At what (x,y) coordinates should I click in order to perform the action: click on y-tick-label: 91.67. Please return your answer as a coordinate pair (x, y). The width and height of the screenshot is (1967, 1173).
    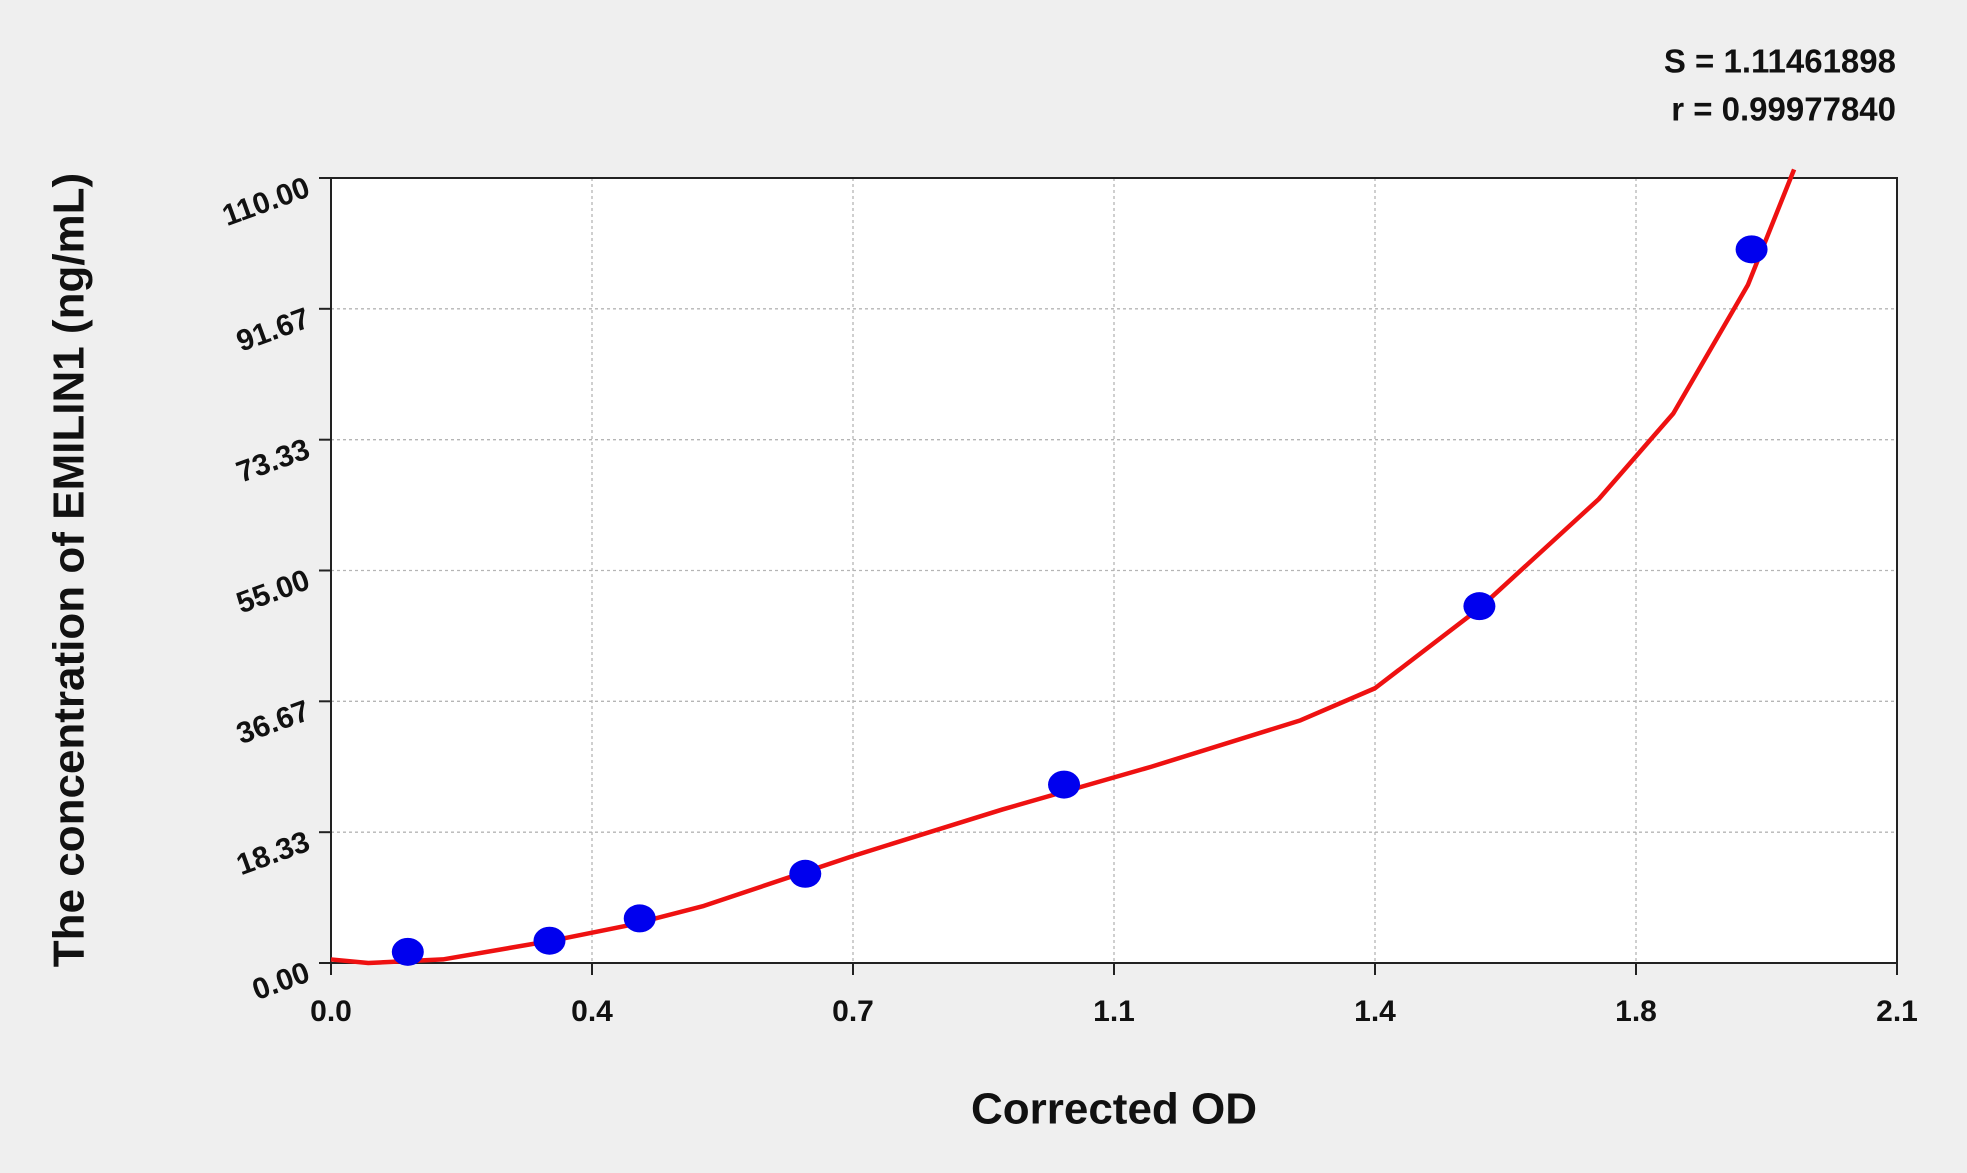
    Looking at the image, I should click on (273, 330).